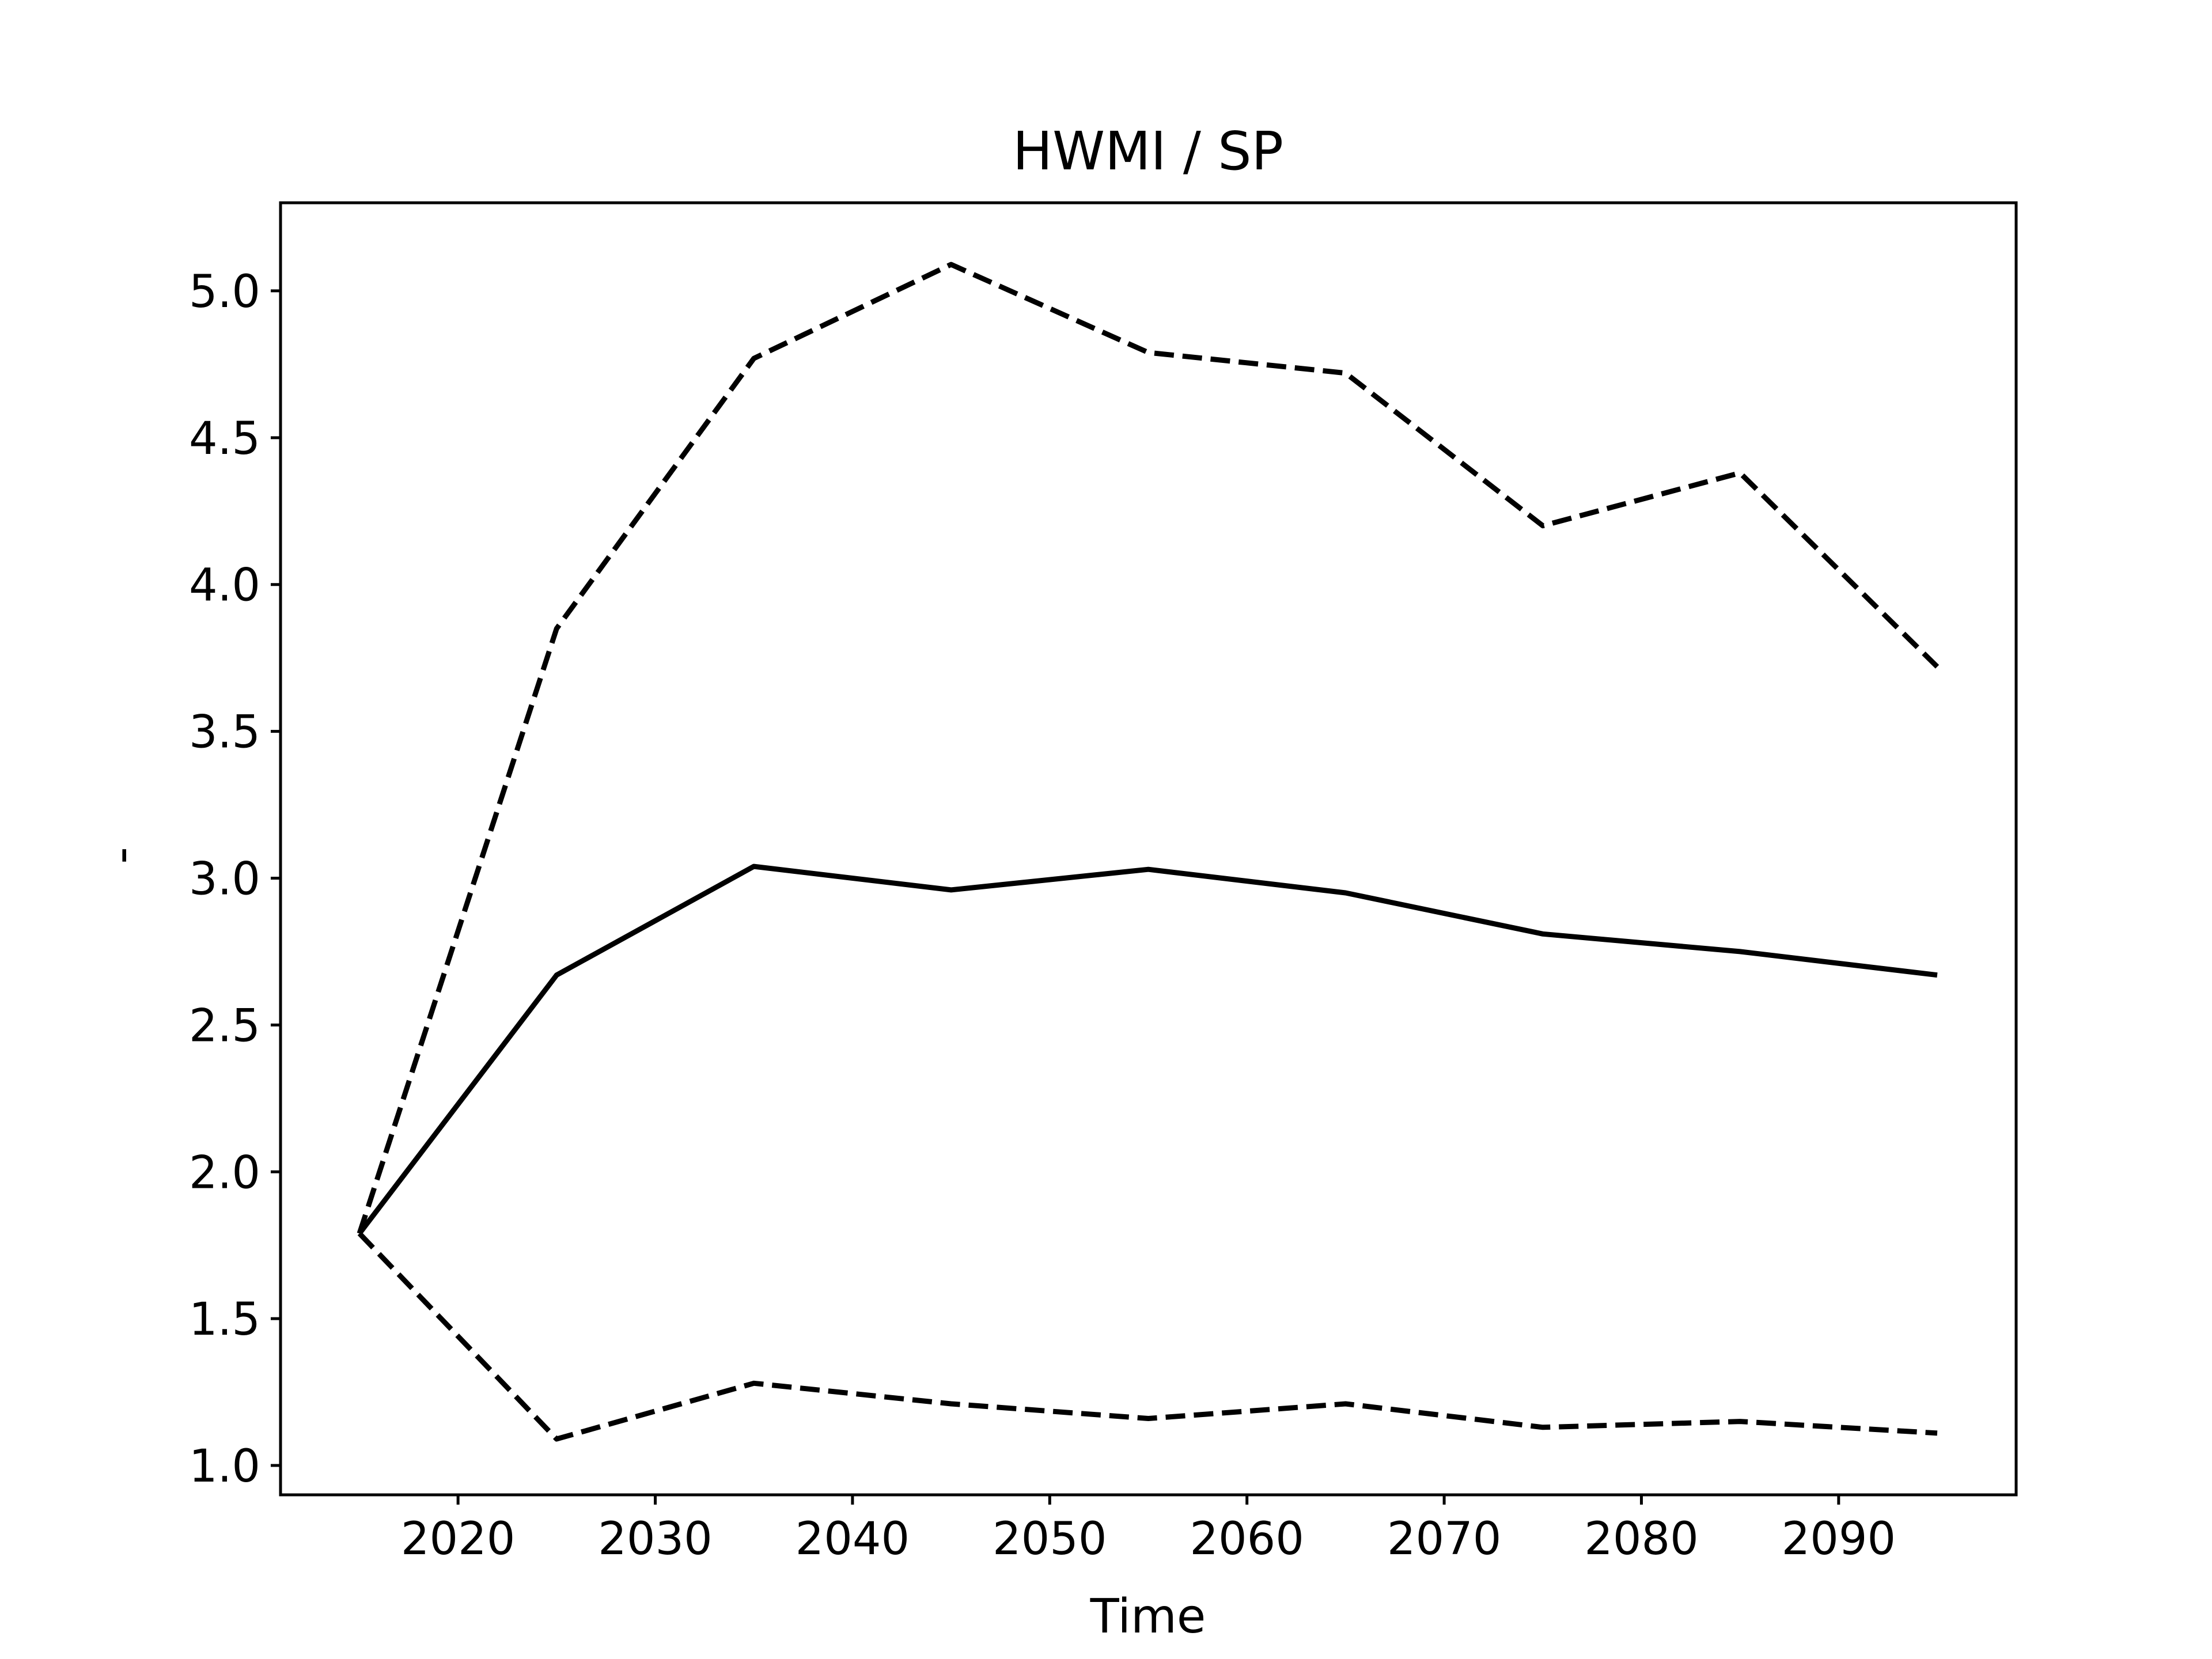 The width and height of the screenshot is (2212, 1659). Describe the element at coordinates (1050, 1539) in the screenshot. I see `x-tick-label: 2050` at that location.